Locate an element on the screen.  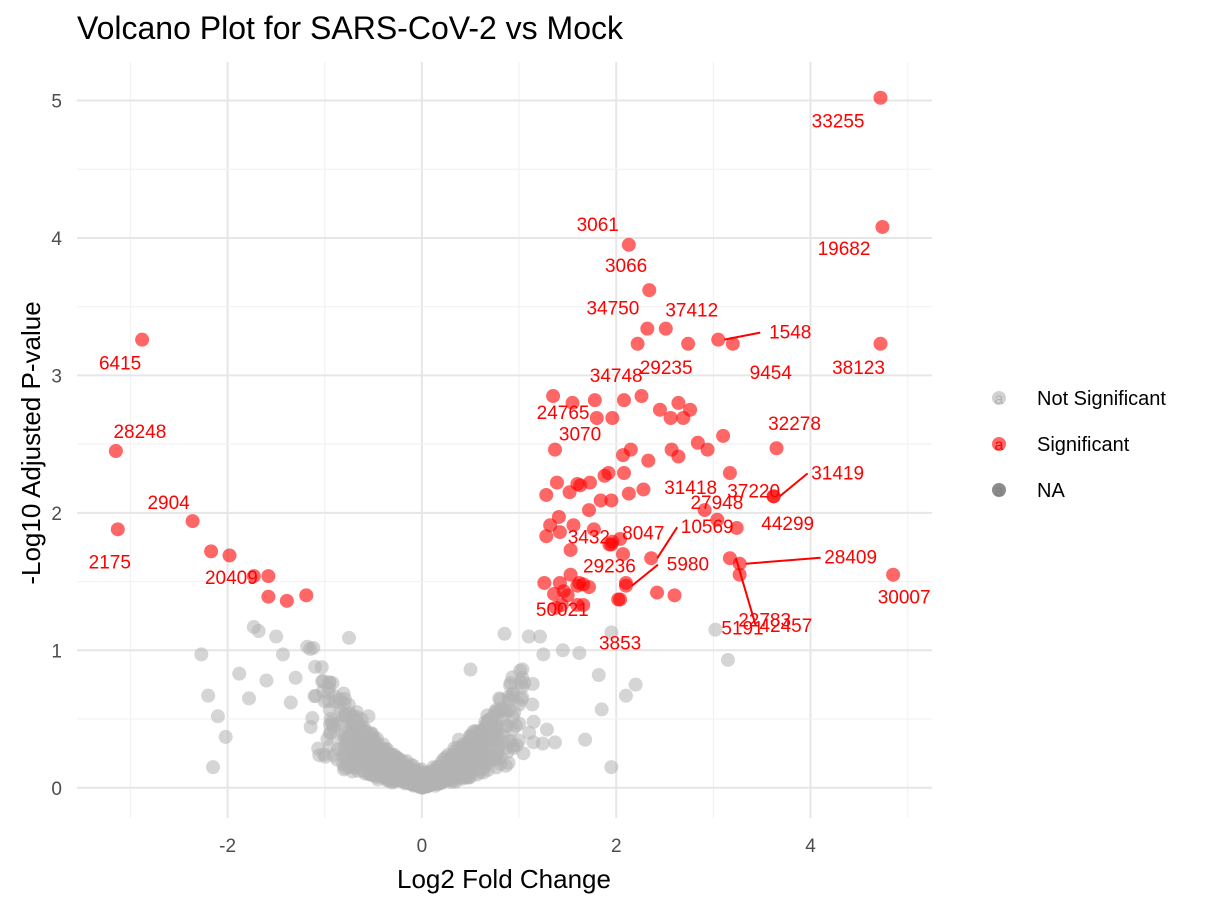
point-label: 6415 is located at coordinates (120, 364).